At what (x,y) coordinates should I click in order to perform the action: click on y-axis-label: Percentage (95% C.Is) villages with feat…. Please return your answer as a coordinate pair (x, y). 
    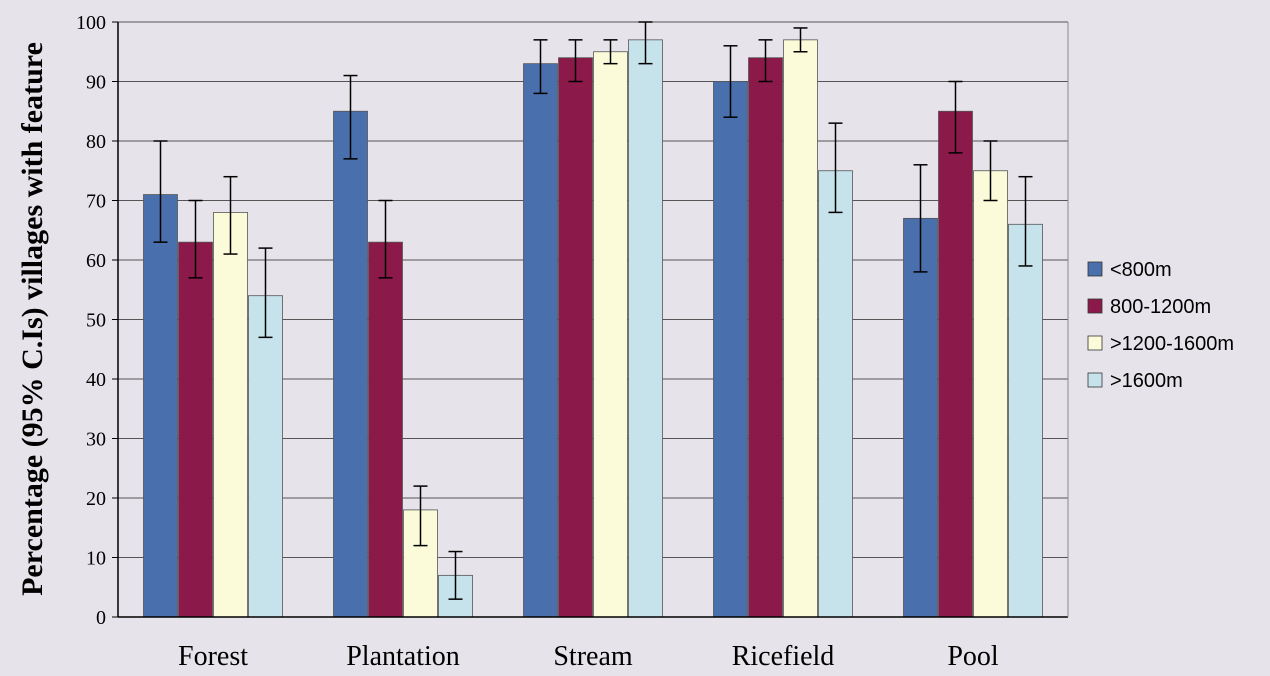
    Looking at the image, I should click on (32, 319).